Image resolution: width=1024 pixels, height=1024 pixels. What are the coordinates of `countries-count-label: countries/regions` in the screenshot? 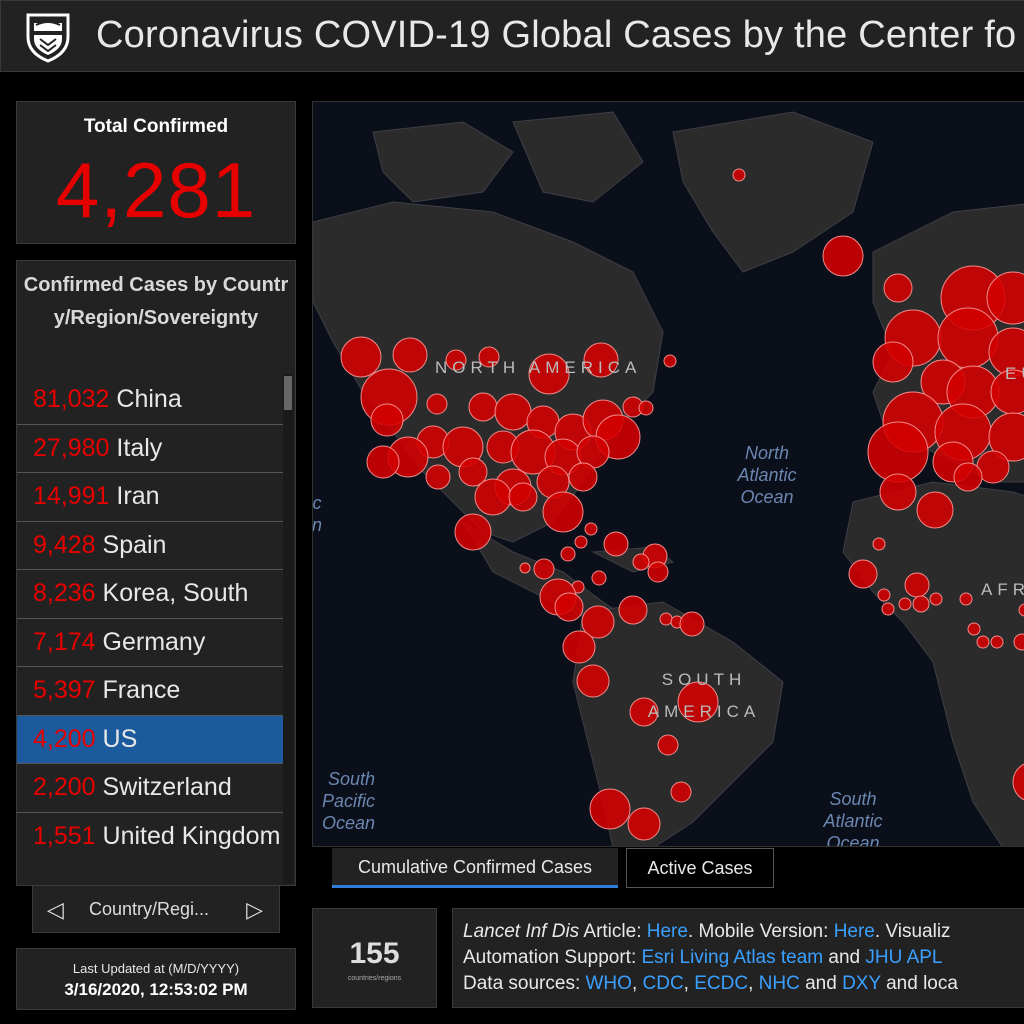 It's located at (374, 978).